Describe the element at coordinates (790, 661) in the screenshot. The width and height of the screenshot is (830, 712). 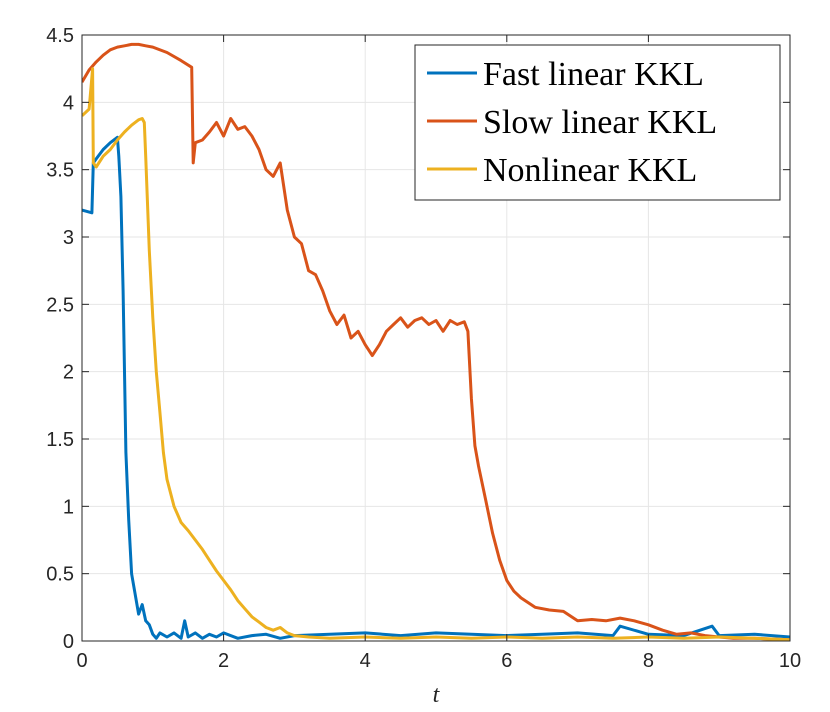
I see `x-tick-label: 10` at that location.